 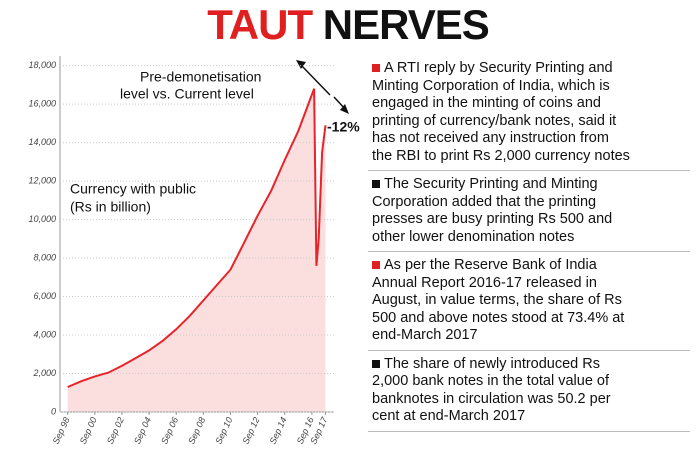 What do you see at coordinates (200, 77) in the screenshot?
I see `annotation: Pre-demonetisation` at bounding box center [200, 77].